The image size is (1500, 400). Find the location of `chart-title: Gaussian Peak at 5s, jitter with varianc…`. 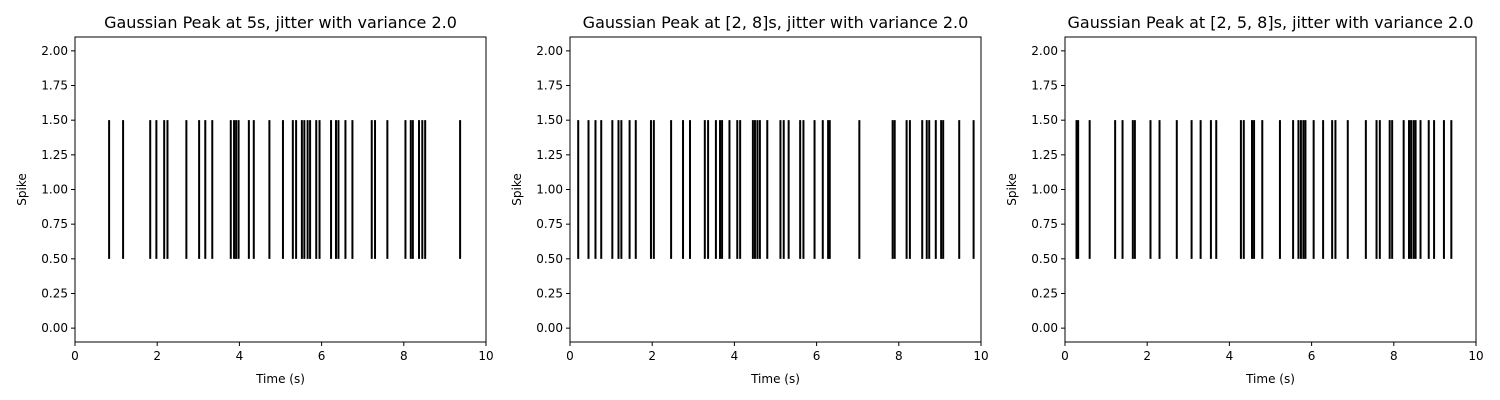

chart-title: Gaussian Peak at 5s, jitter with varianc… is located at coordinates (280, 22).